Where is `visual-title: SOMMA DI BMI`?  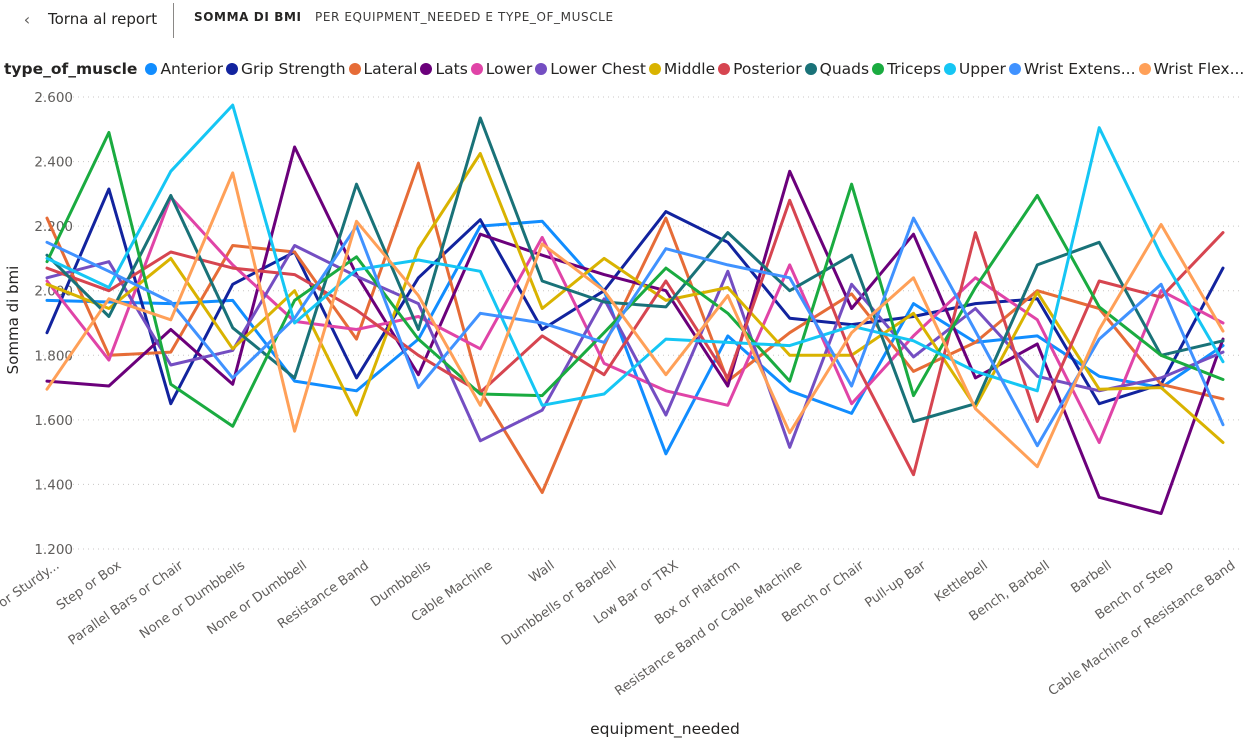
visual-title: SOMMA DI BMI is located at coordinates (248, 17).